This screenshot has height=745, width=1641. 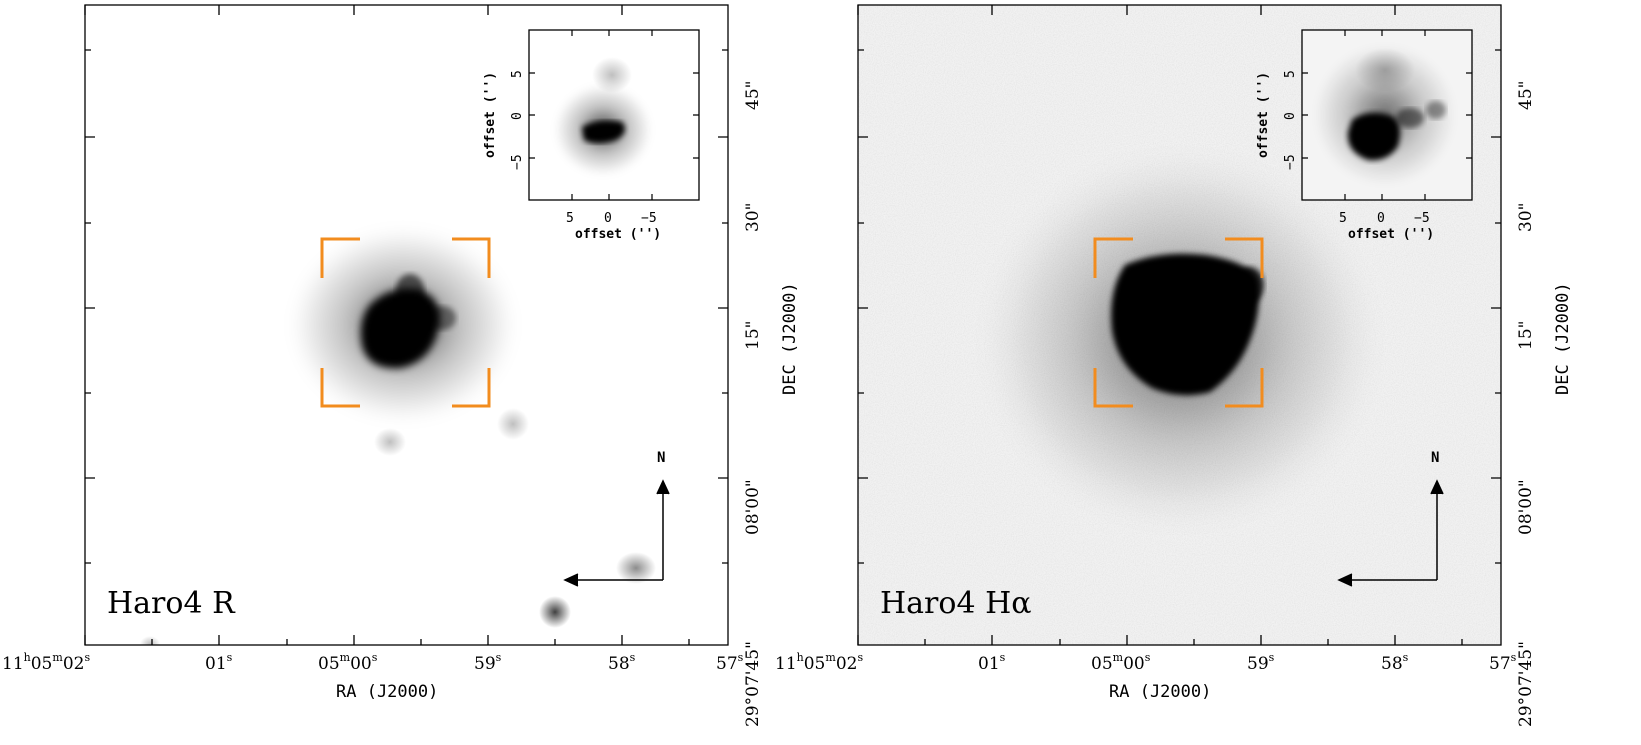 What do you see at coordinates (992, 662) in the screenshot?
I see `right-ra-label: 01s` at bounding box center [992, 662].